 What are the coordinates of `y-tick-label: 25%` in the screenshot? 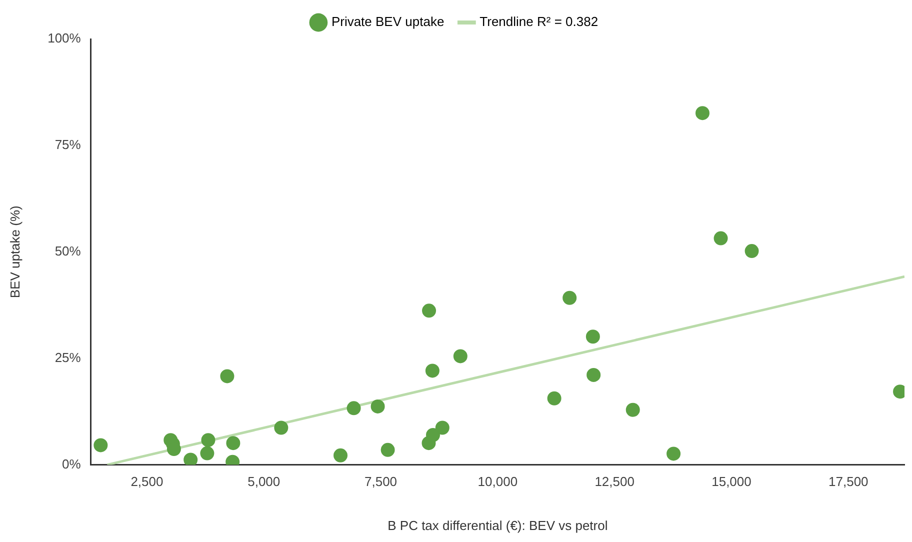 It's located at (68, 357).